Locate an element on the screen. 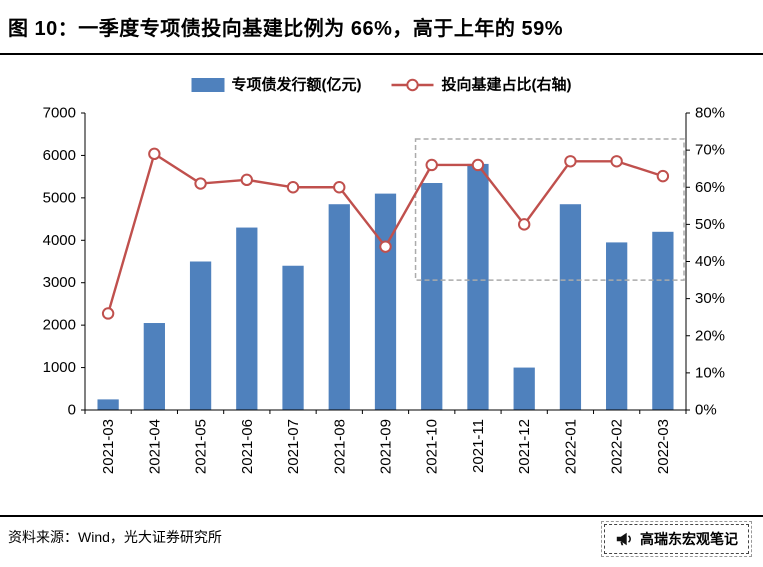 The image size is (763, 567). left-axis-label: 0 is located at coordinates (72, 410).